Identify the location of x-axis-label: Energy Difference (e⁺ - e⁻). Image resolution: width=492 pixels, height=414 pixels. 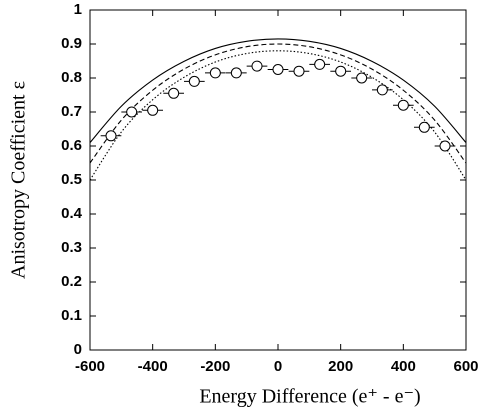
(309, 397).